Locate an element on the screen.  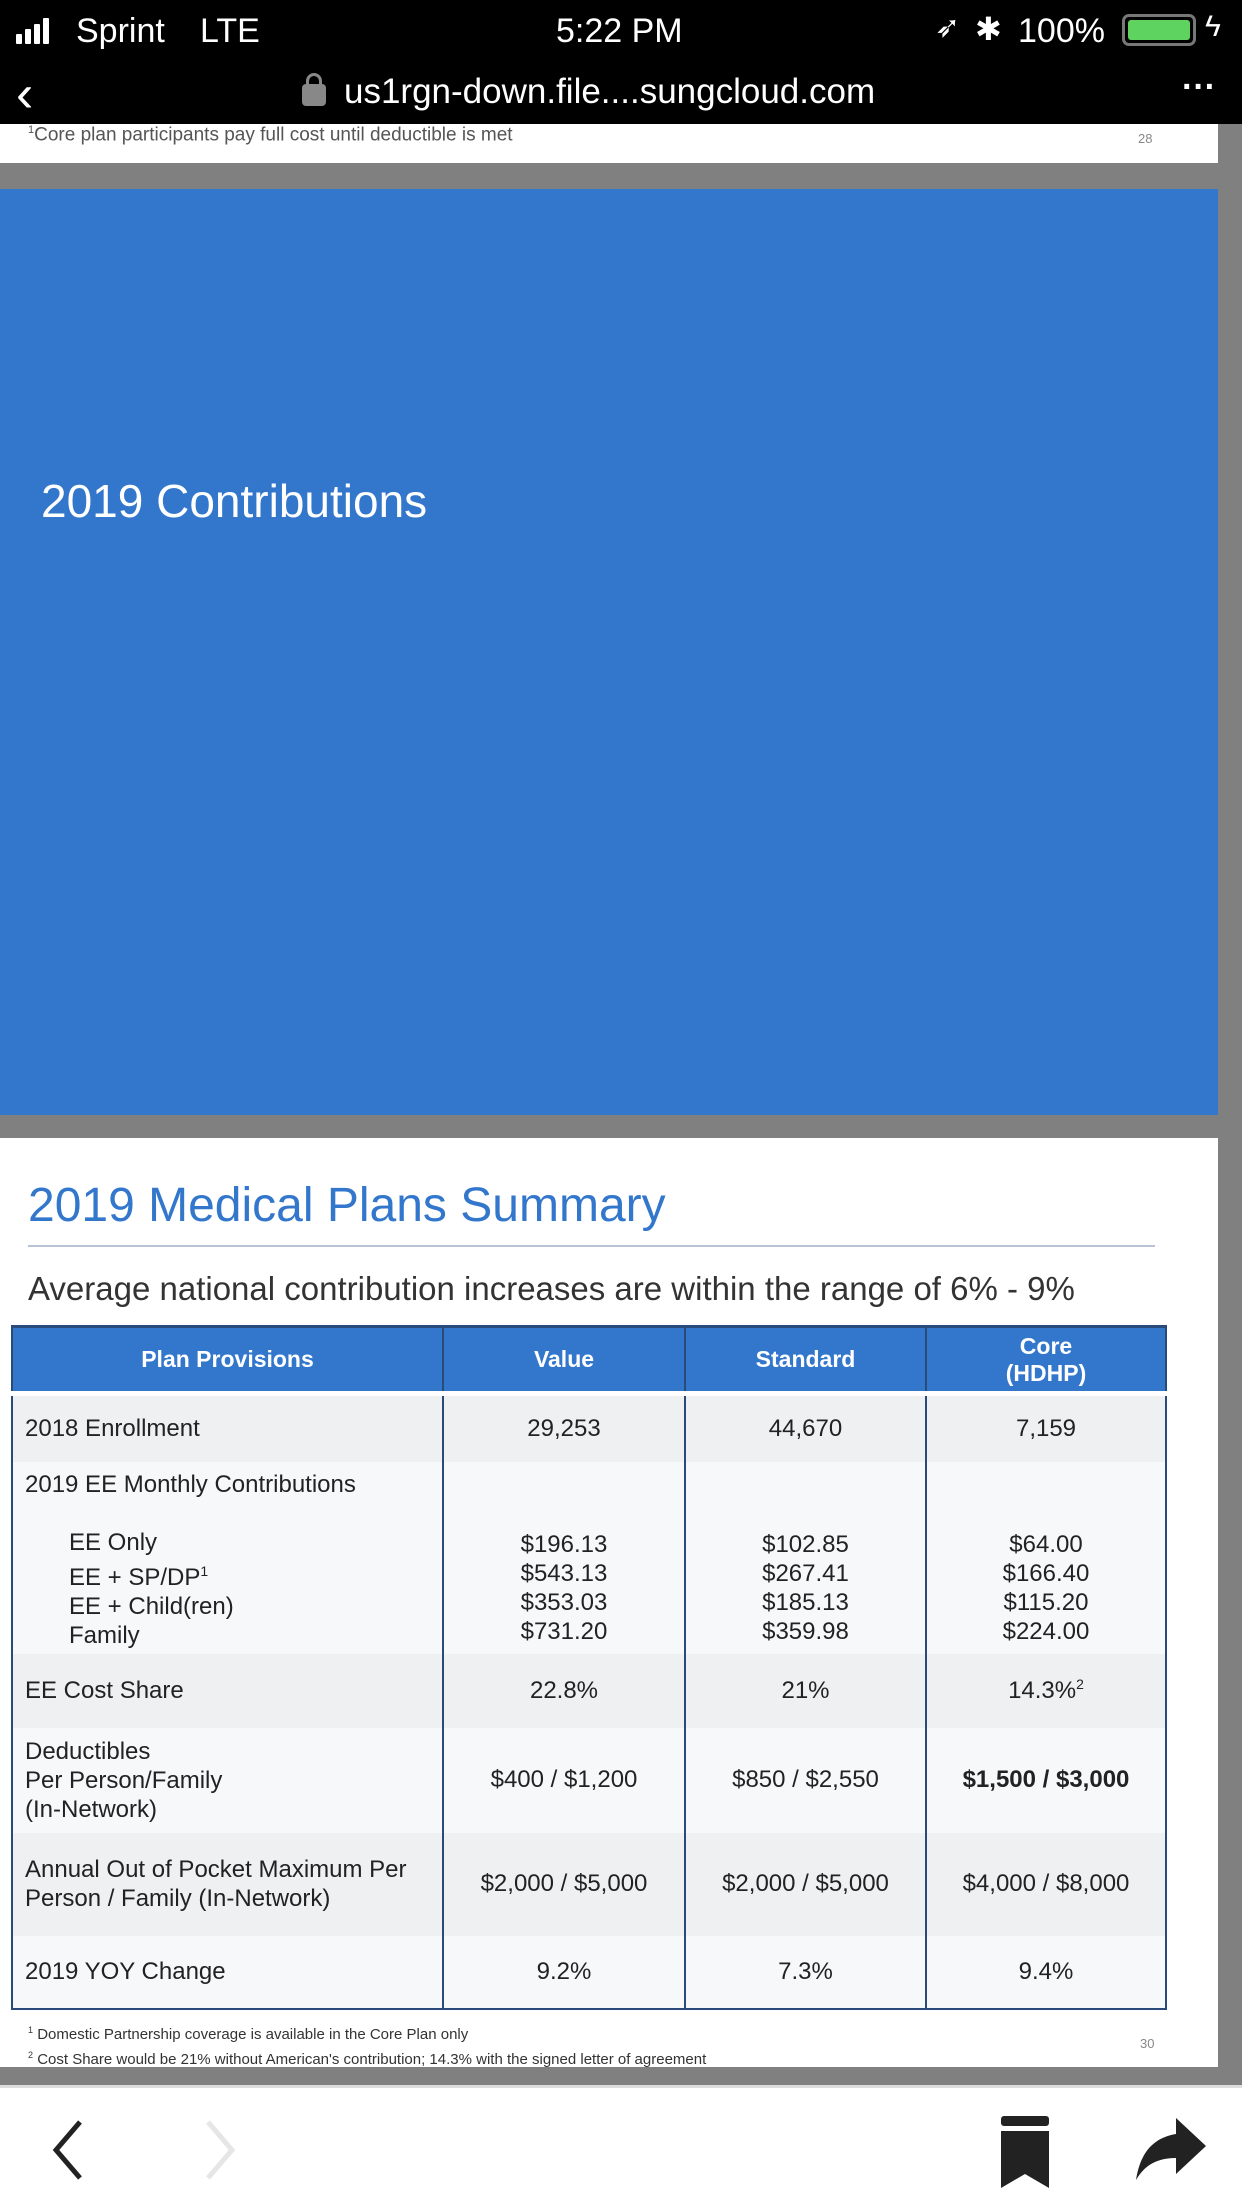
battery-percent: 100% is located at coordinates (1061, 31).